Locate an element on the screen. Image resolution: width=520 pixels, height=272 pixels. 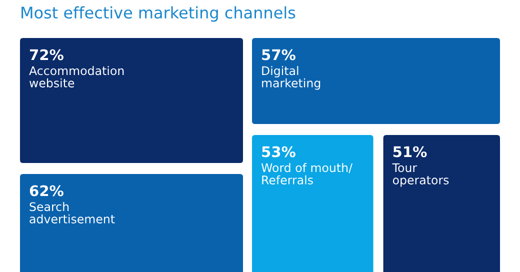
category-label: Digital marketing is located at coordinates (291, 78).